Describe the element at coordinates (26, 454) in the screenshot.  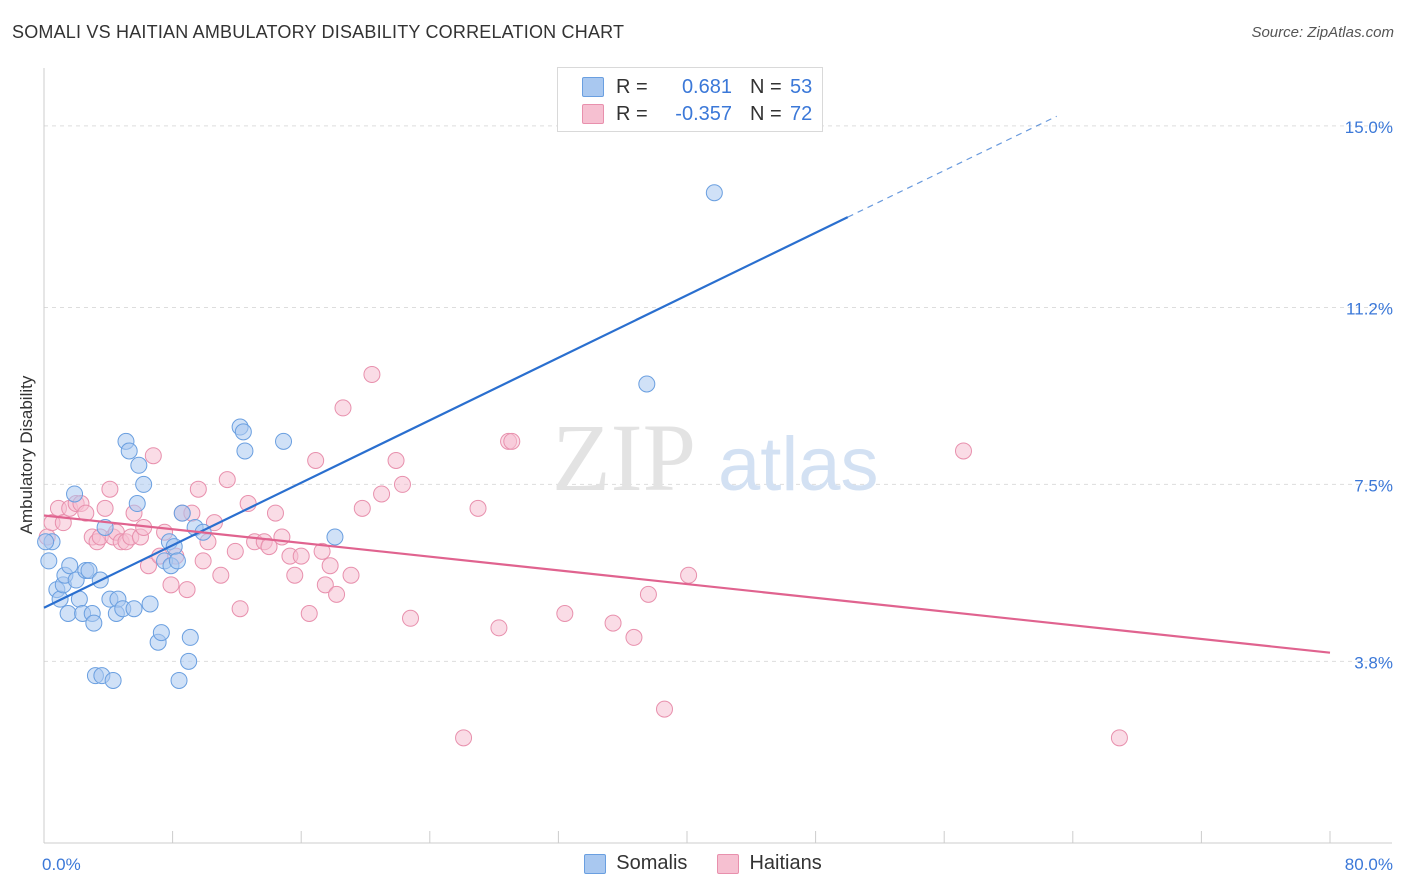
I see `y-axis-label: Ambulatory Disability` at that location.